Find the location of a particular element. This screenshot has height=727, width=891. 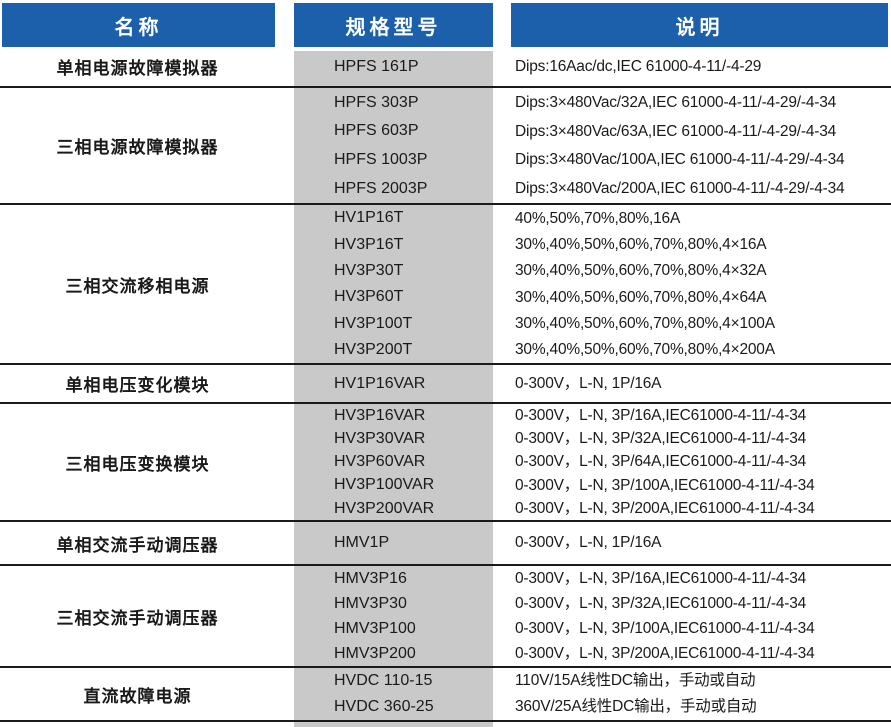

model-cell: HVDC 110-15 is located at coordinates (383, 681).